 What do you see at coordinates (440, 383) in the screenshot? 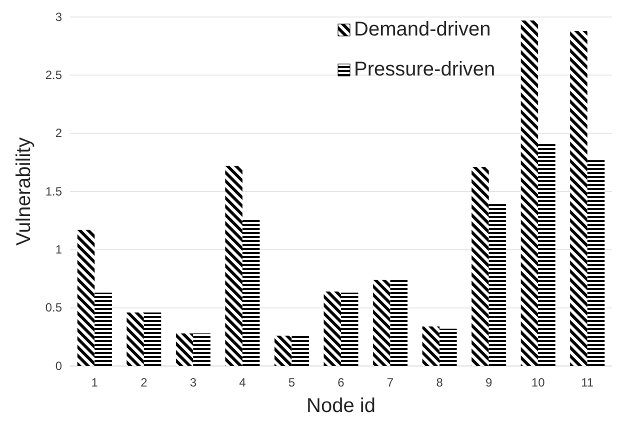
I see `x-tick-label: 8` at bounding box center [440, 383].